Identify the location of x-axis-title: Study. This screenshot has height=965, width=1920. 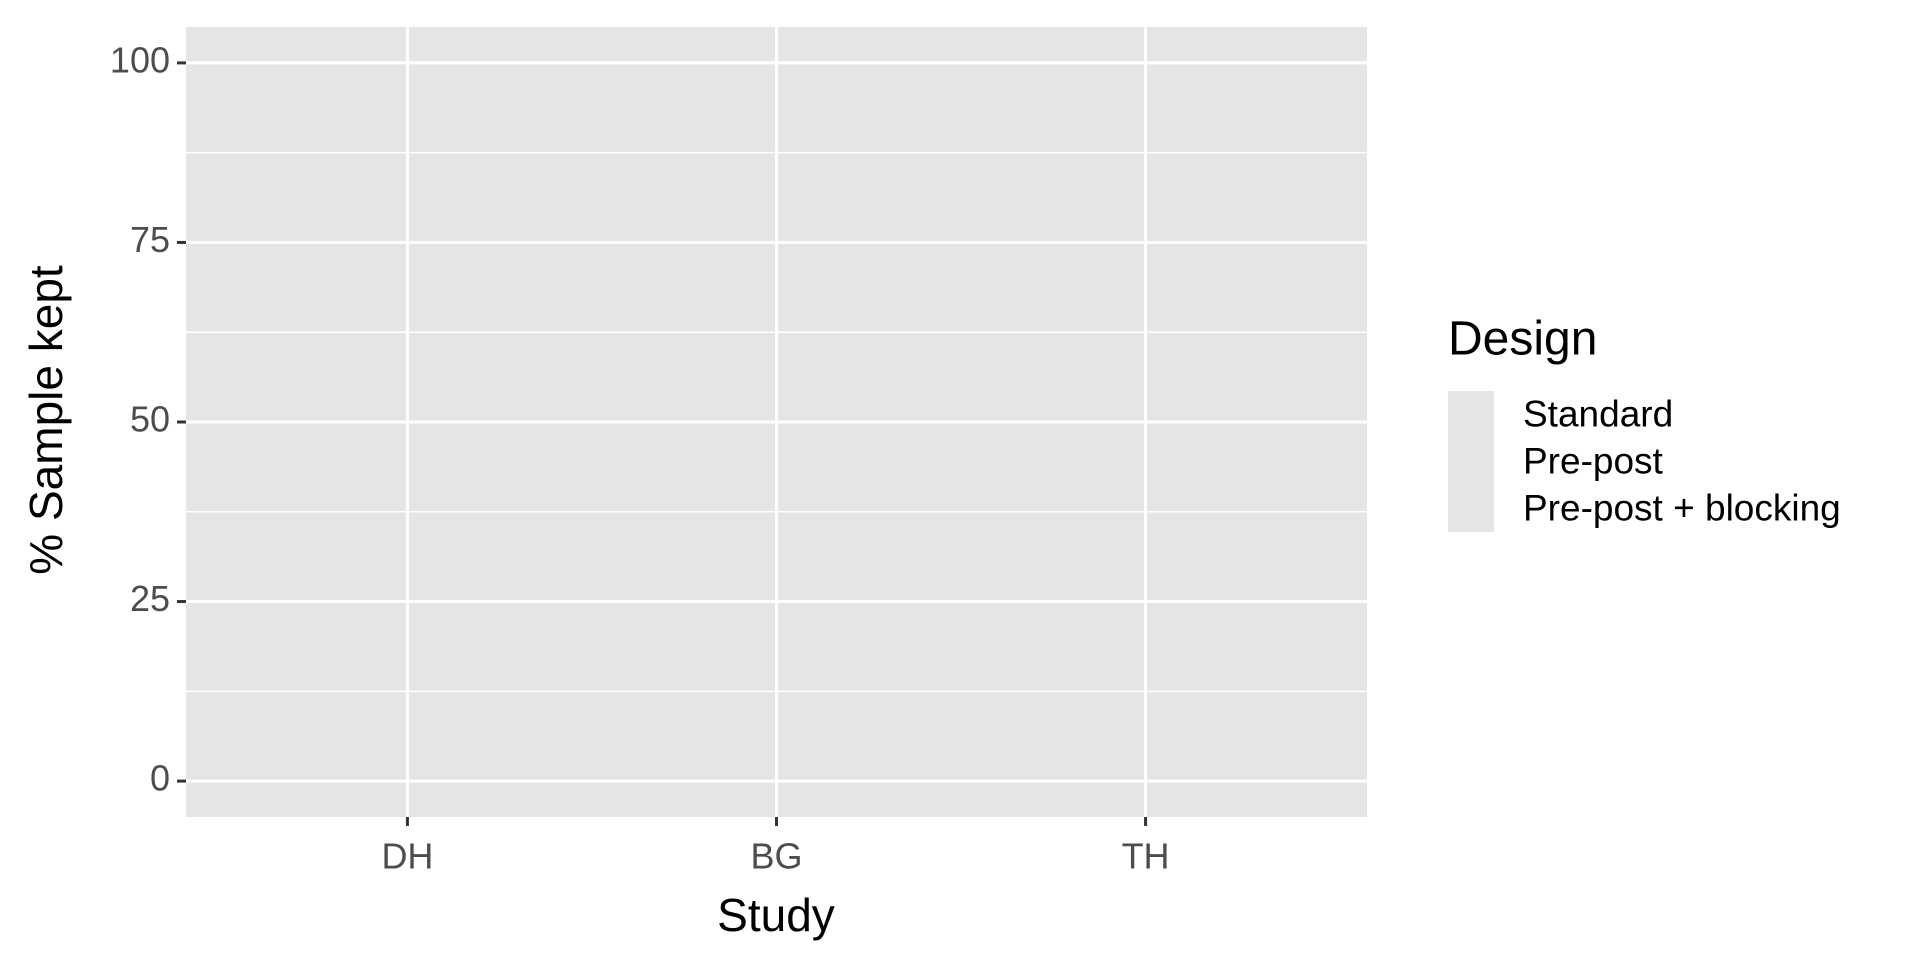
(776, 915).